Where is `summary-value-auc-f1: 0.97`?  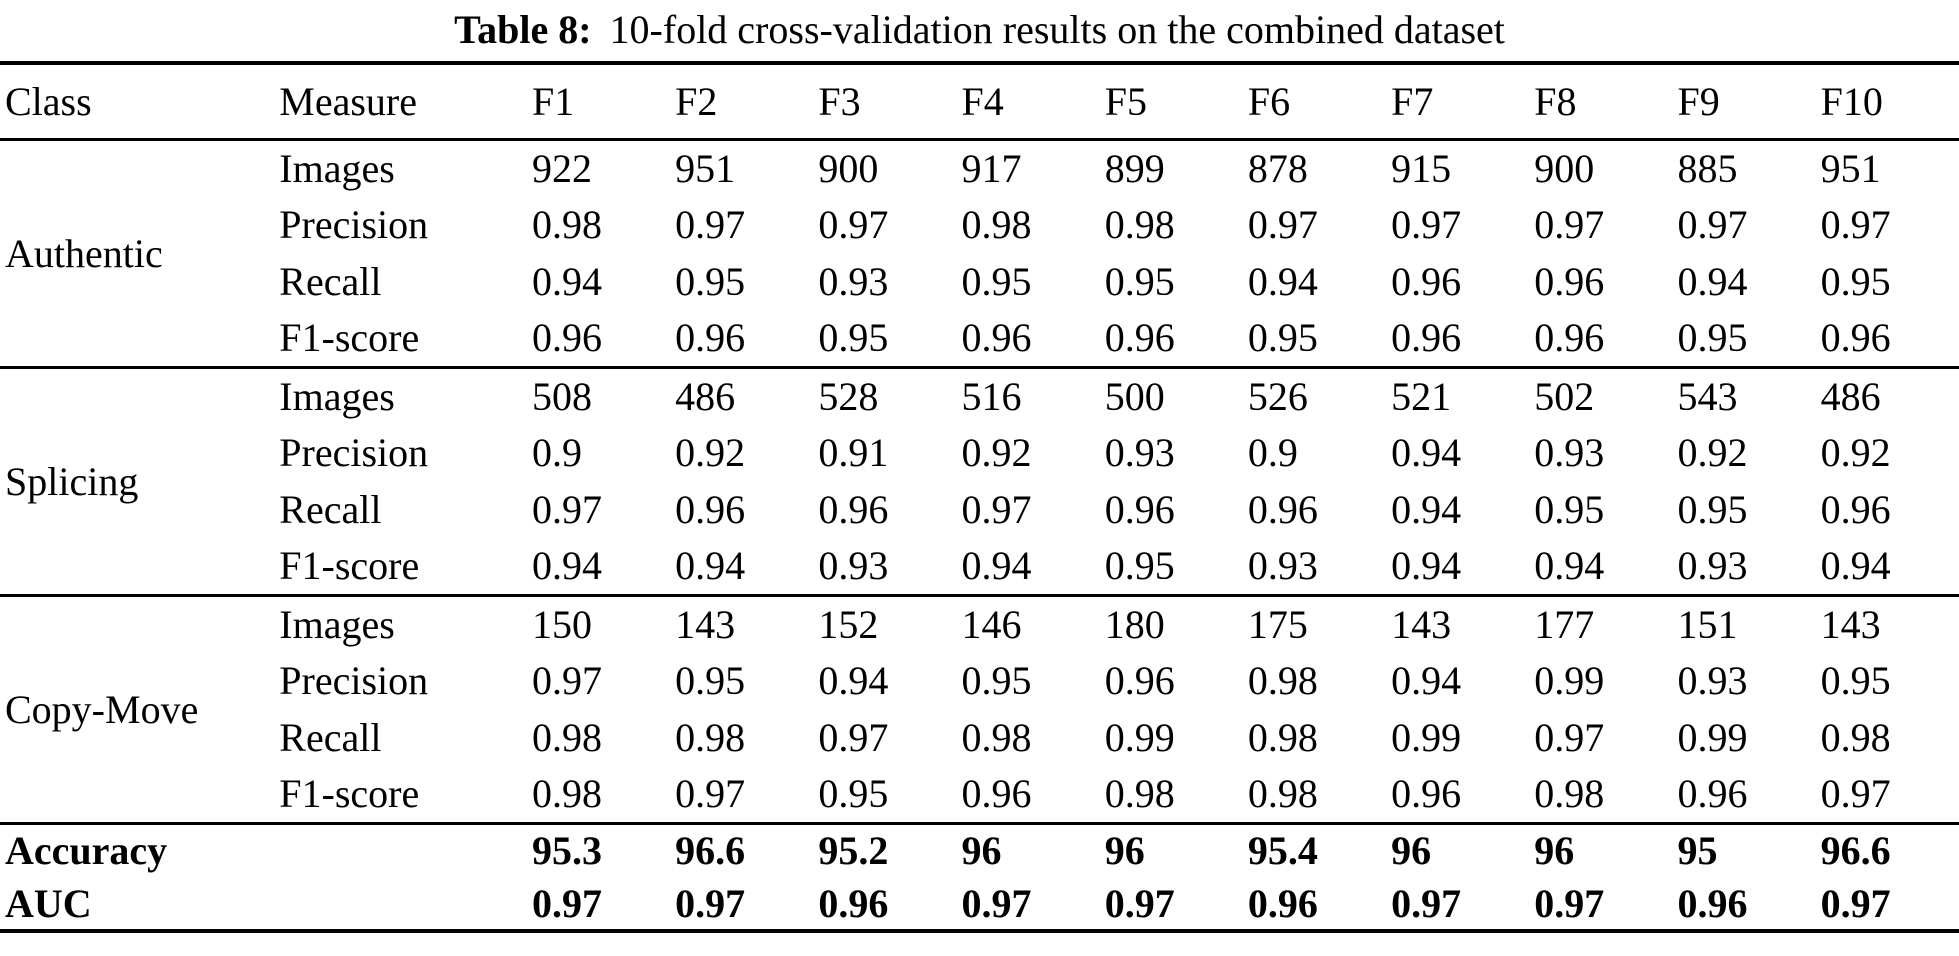
summary-value-auc-f1: 0.97 is located at coordinates (566, 903).